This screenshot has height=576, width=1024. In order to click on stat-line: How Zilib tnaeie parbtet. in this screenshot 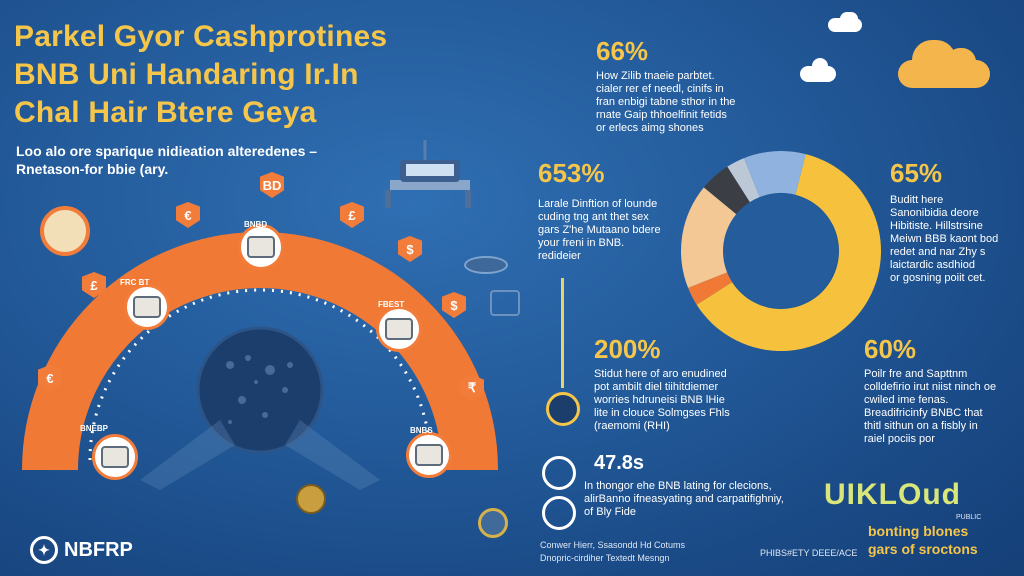, I will do `click(655, 76)`.